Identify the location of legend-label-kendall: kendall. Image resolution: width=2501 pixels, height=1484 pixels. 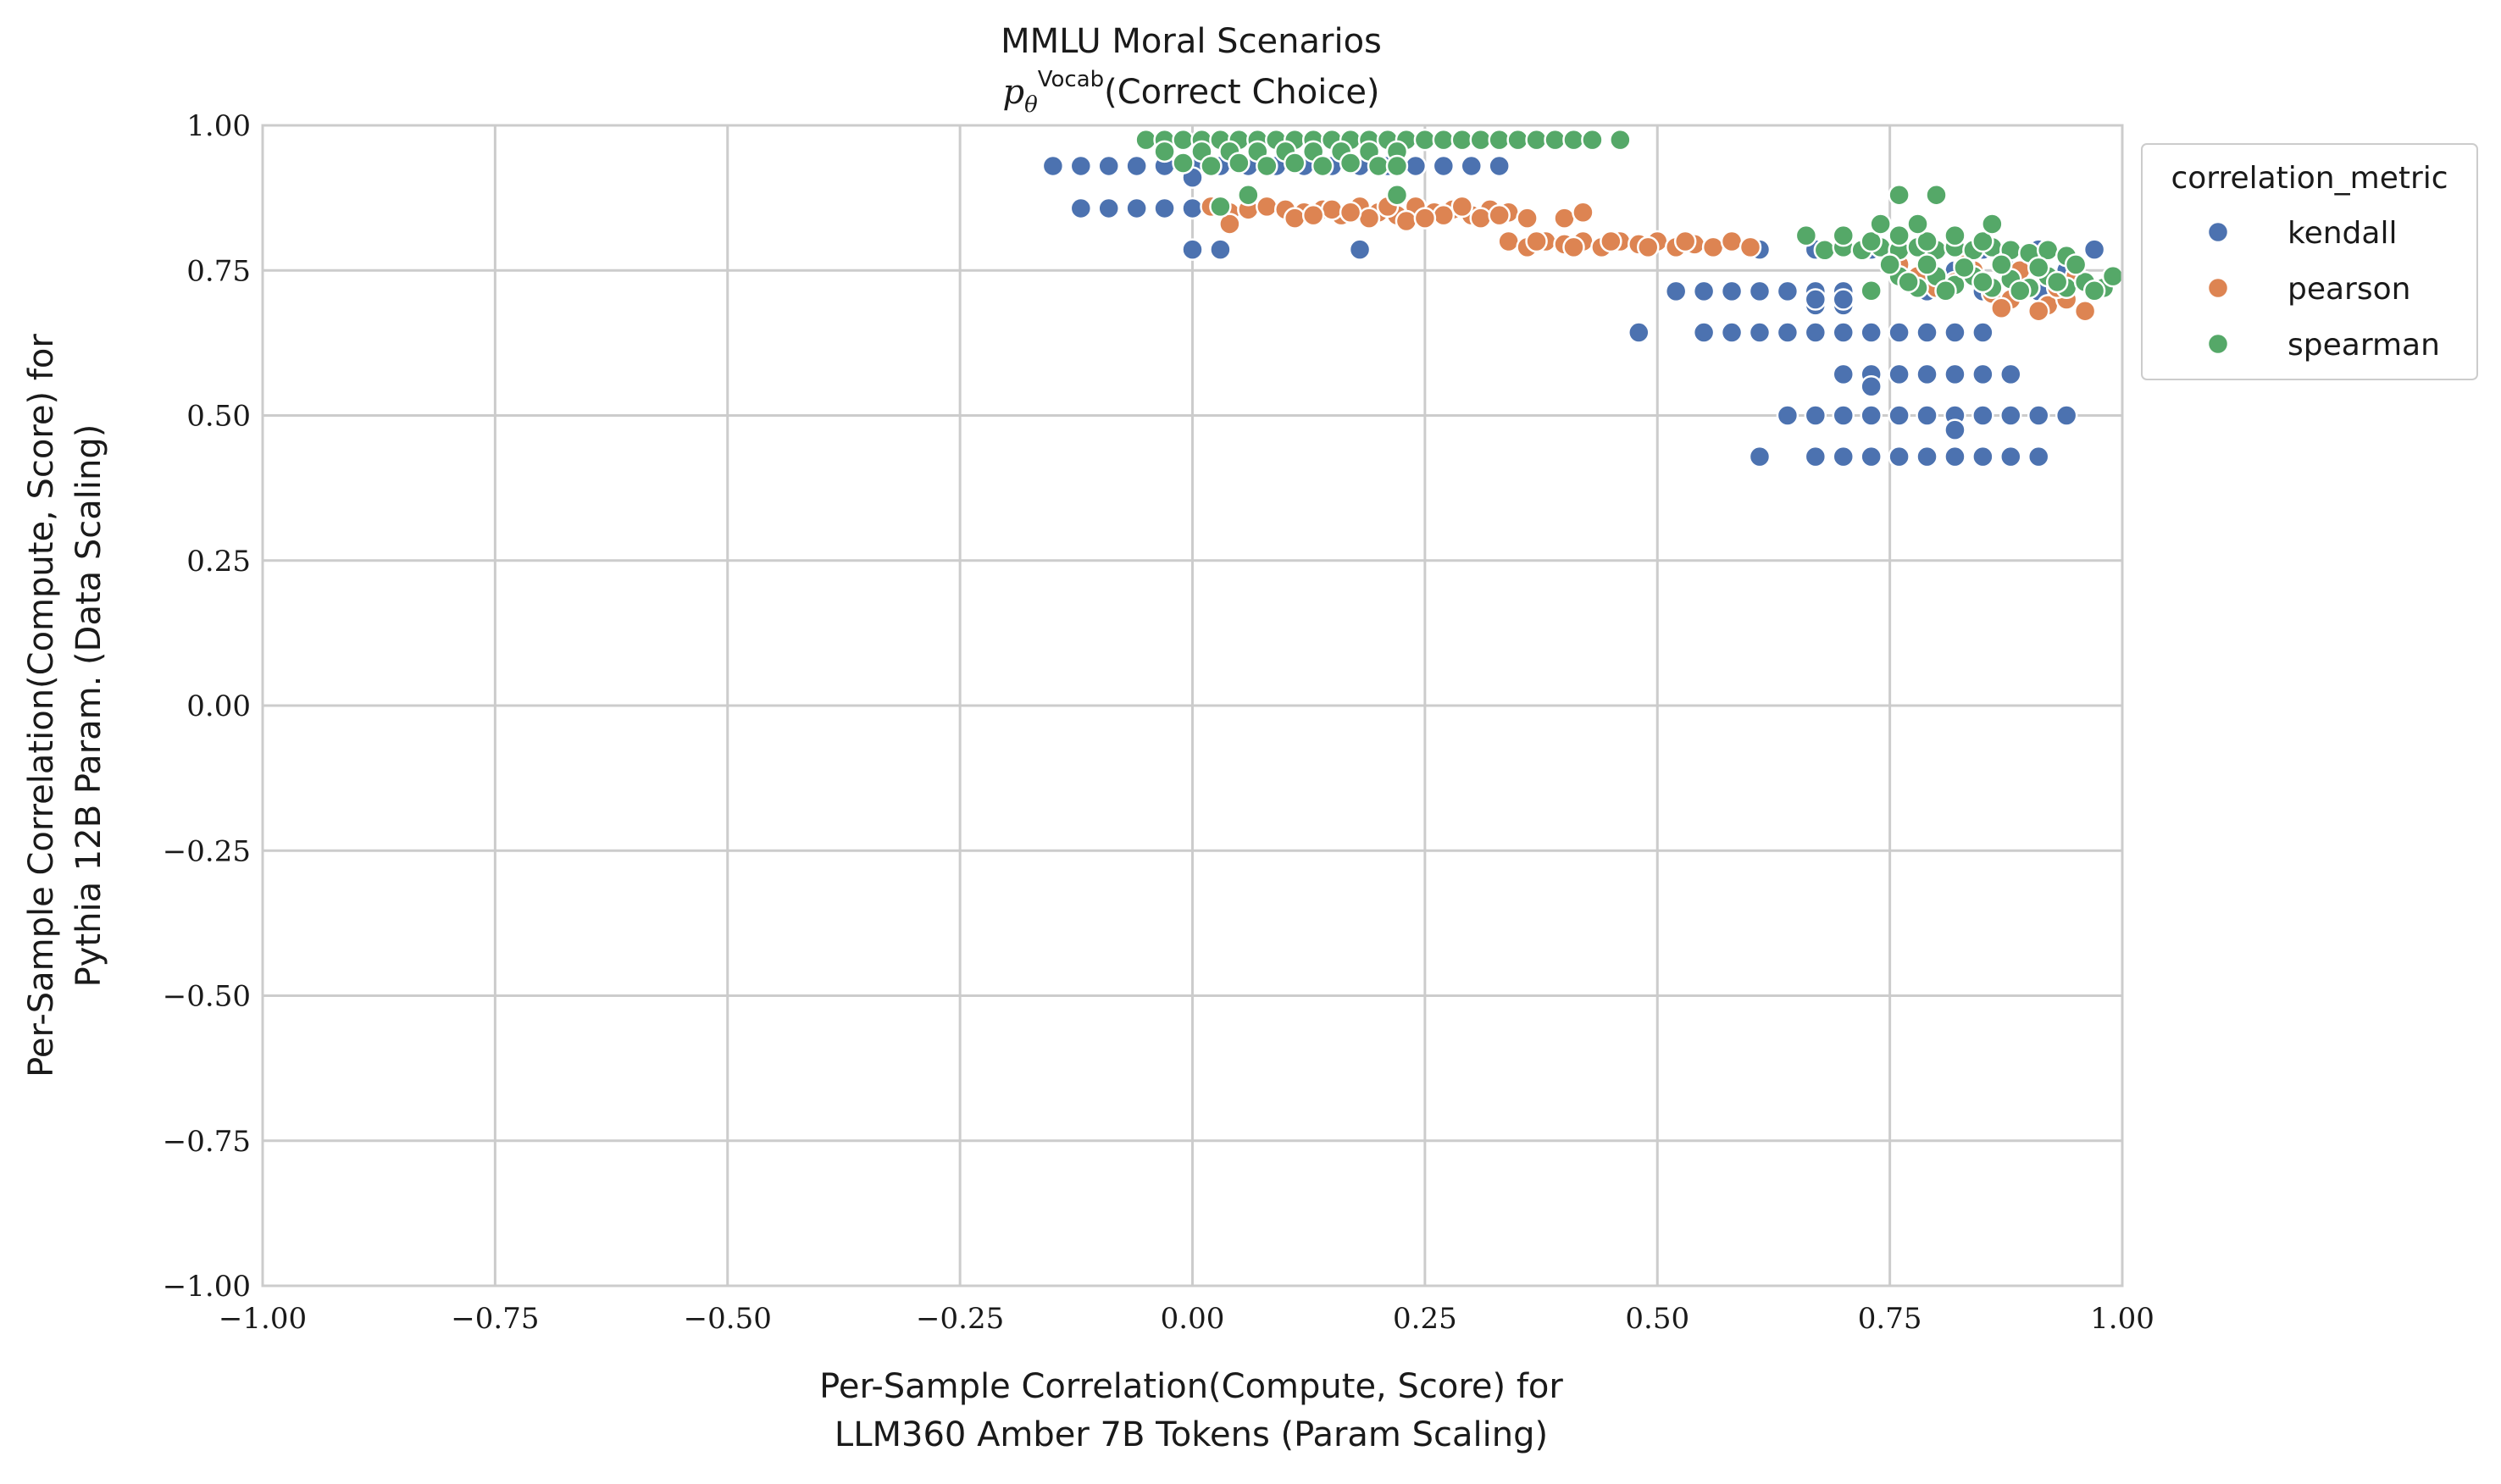
(2342, 233).